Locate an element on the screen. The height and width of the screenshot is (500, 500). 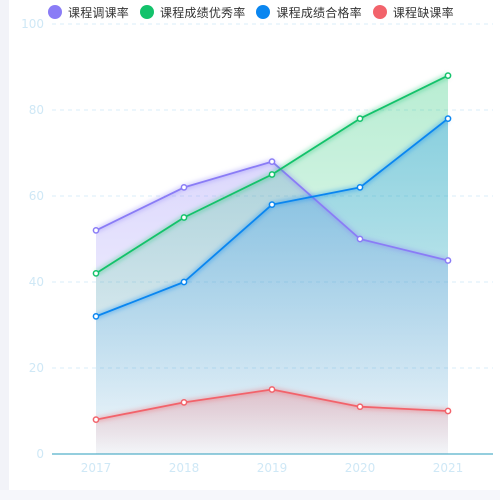
legend-item-series-4: 课程缺课率 is located at coordinates (413, 12).